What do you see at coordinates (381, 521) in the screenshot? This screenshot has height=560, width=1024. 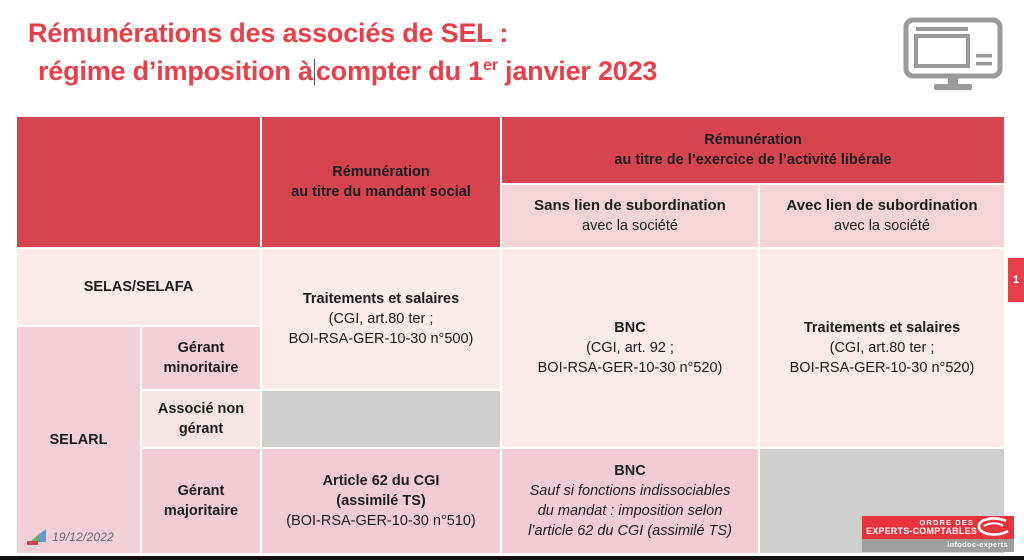 I see `cell-mandat-r4-line3: (BOI-RSA-GER-10-30 n°510)` at bounding box center [381, 521].